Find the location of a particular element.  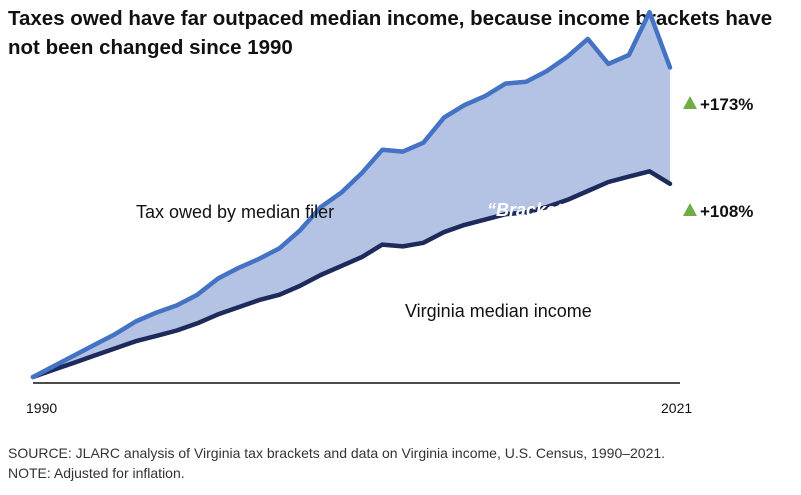

band-label: “Bracket creep” is located at coordinates (555, 210).